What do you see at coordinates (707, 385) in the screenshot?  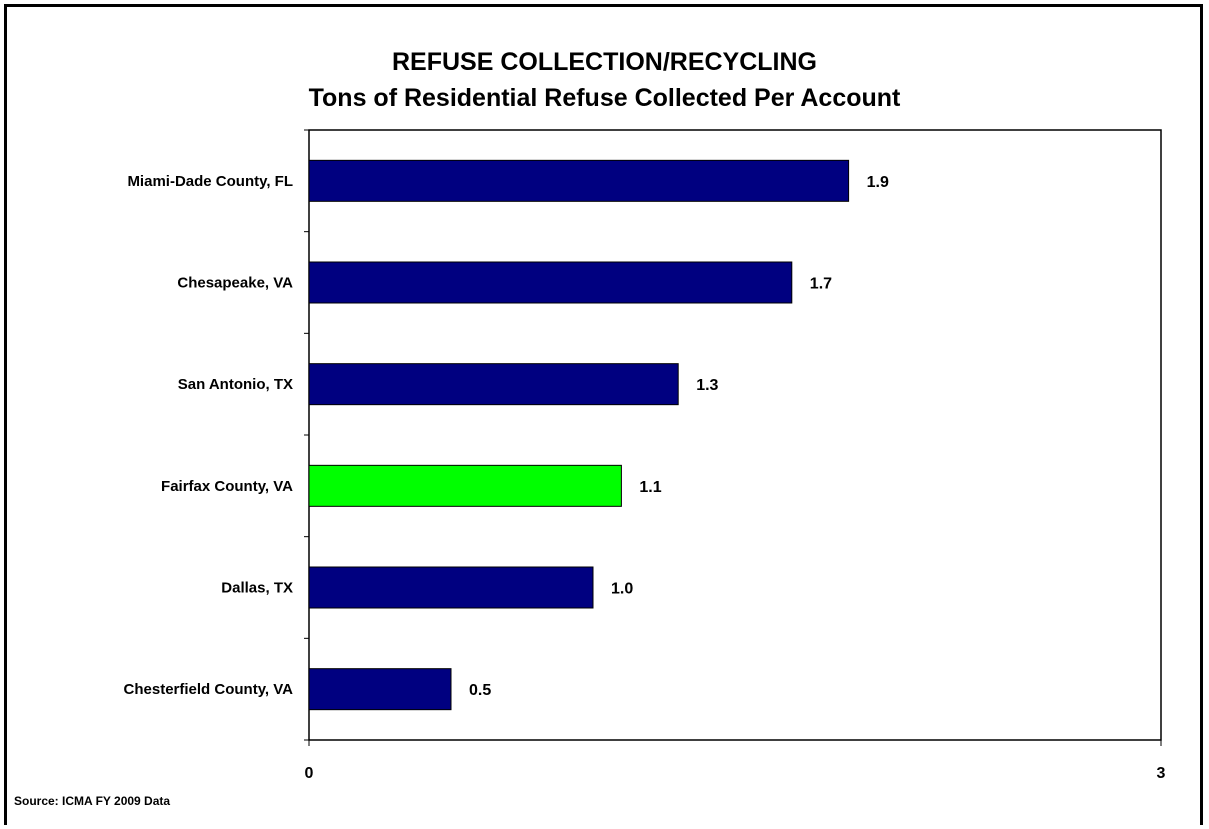 I see `data-label: 1.3` at bounding box center [707, 385].